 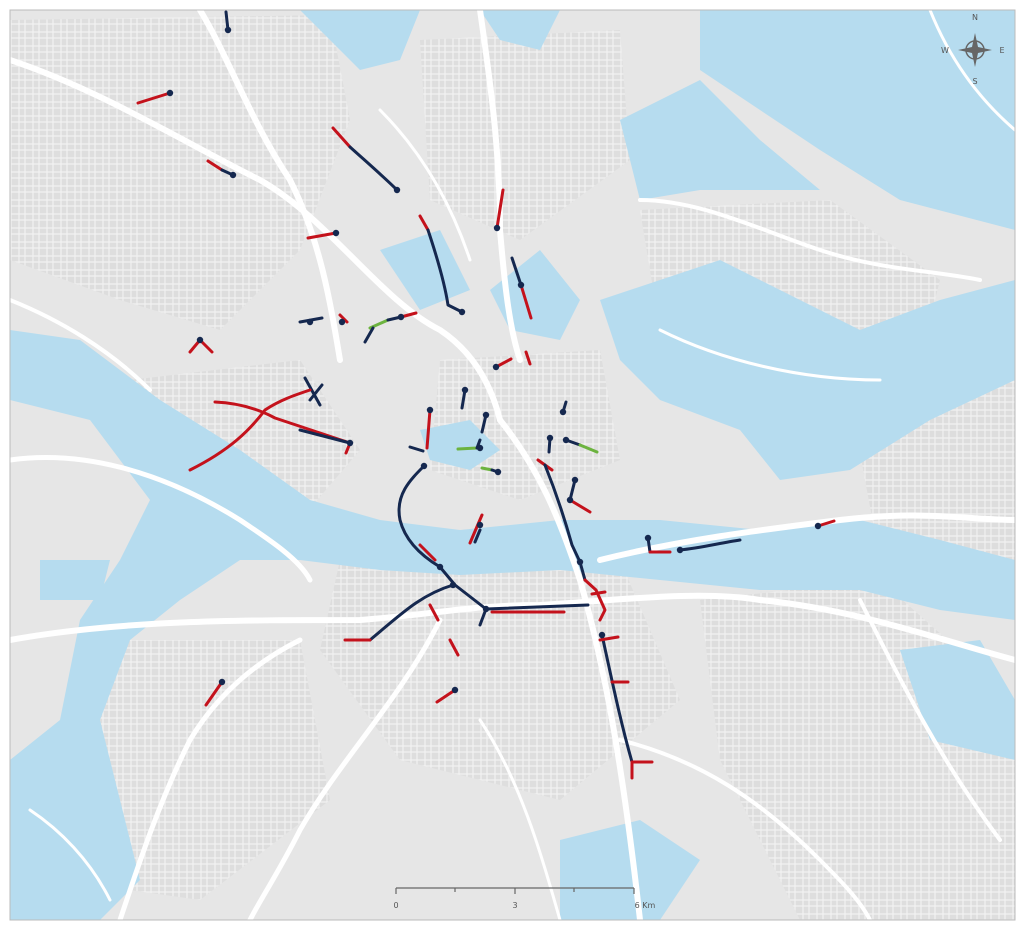 I want to click on compass: N E S W, so click(x=972, y=49).